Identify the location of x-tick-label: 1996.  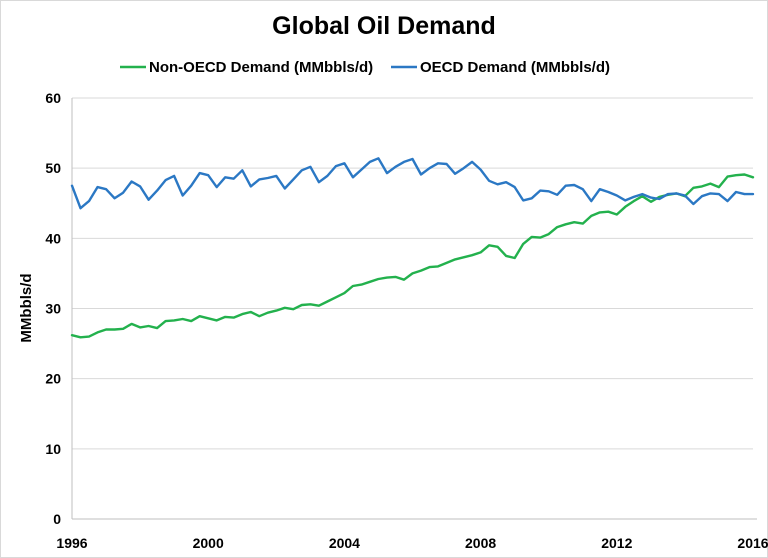
(71, 543).